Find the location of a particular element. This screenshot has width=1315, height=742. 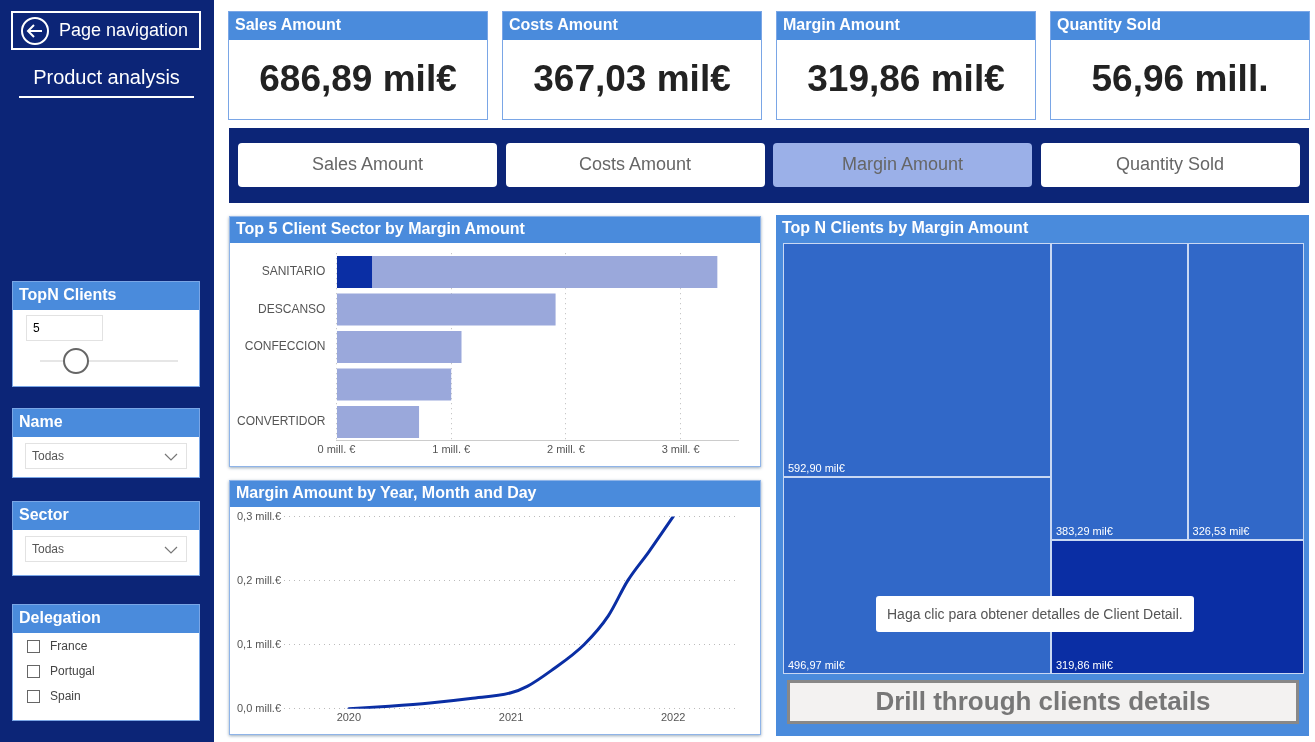

y-tick-label: 0,2 mill.€ is located at coordinates (259, 579).